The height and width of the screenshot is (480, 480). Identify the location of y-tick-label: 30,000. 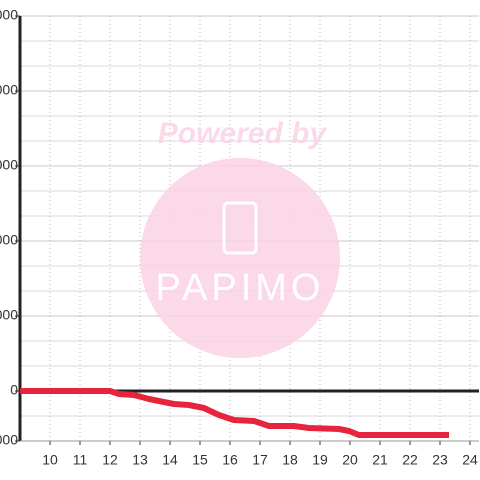
(9, 315).